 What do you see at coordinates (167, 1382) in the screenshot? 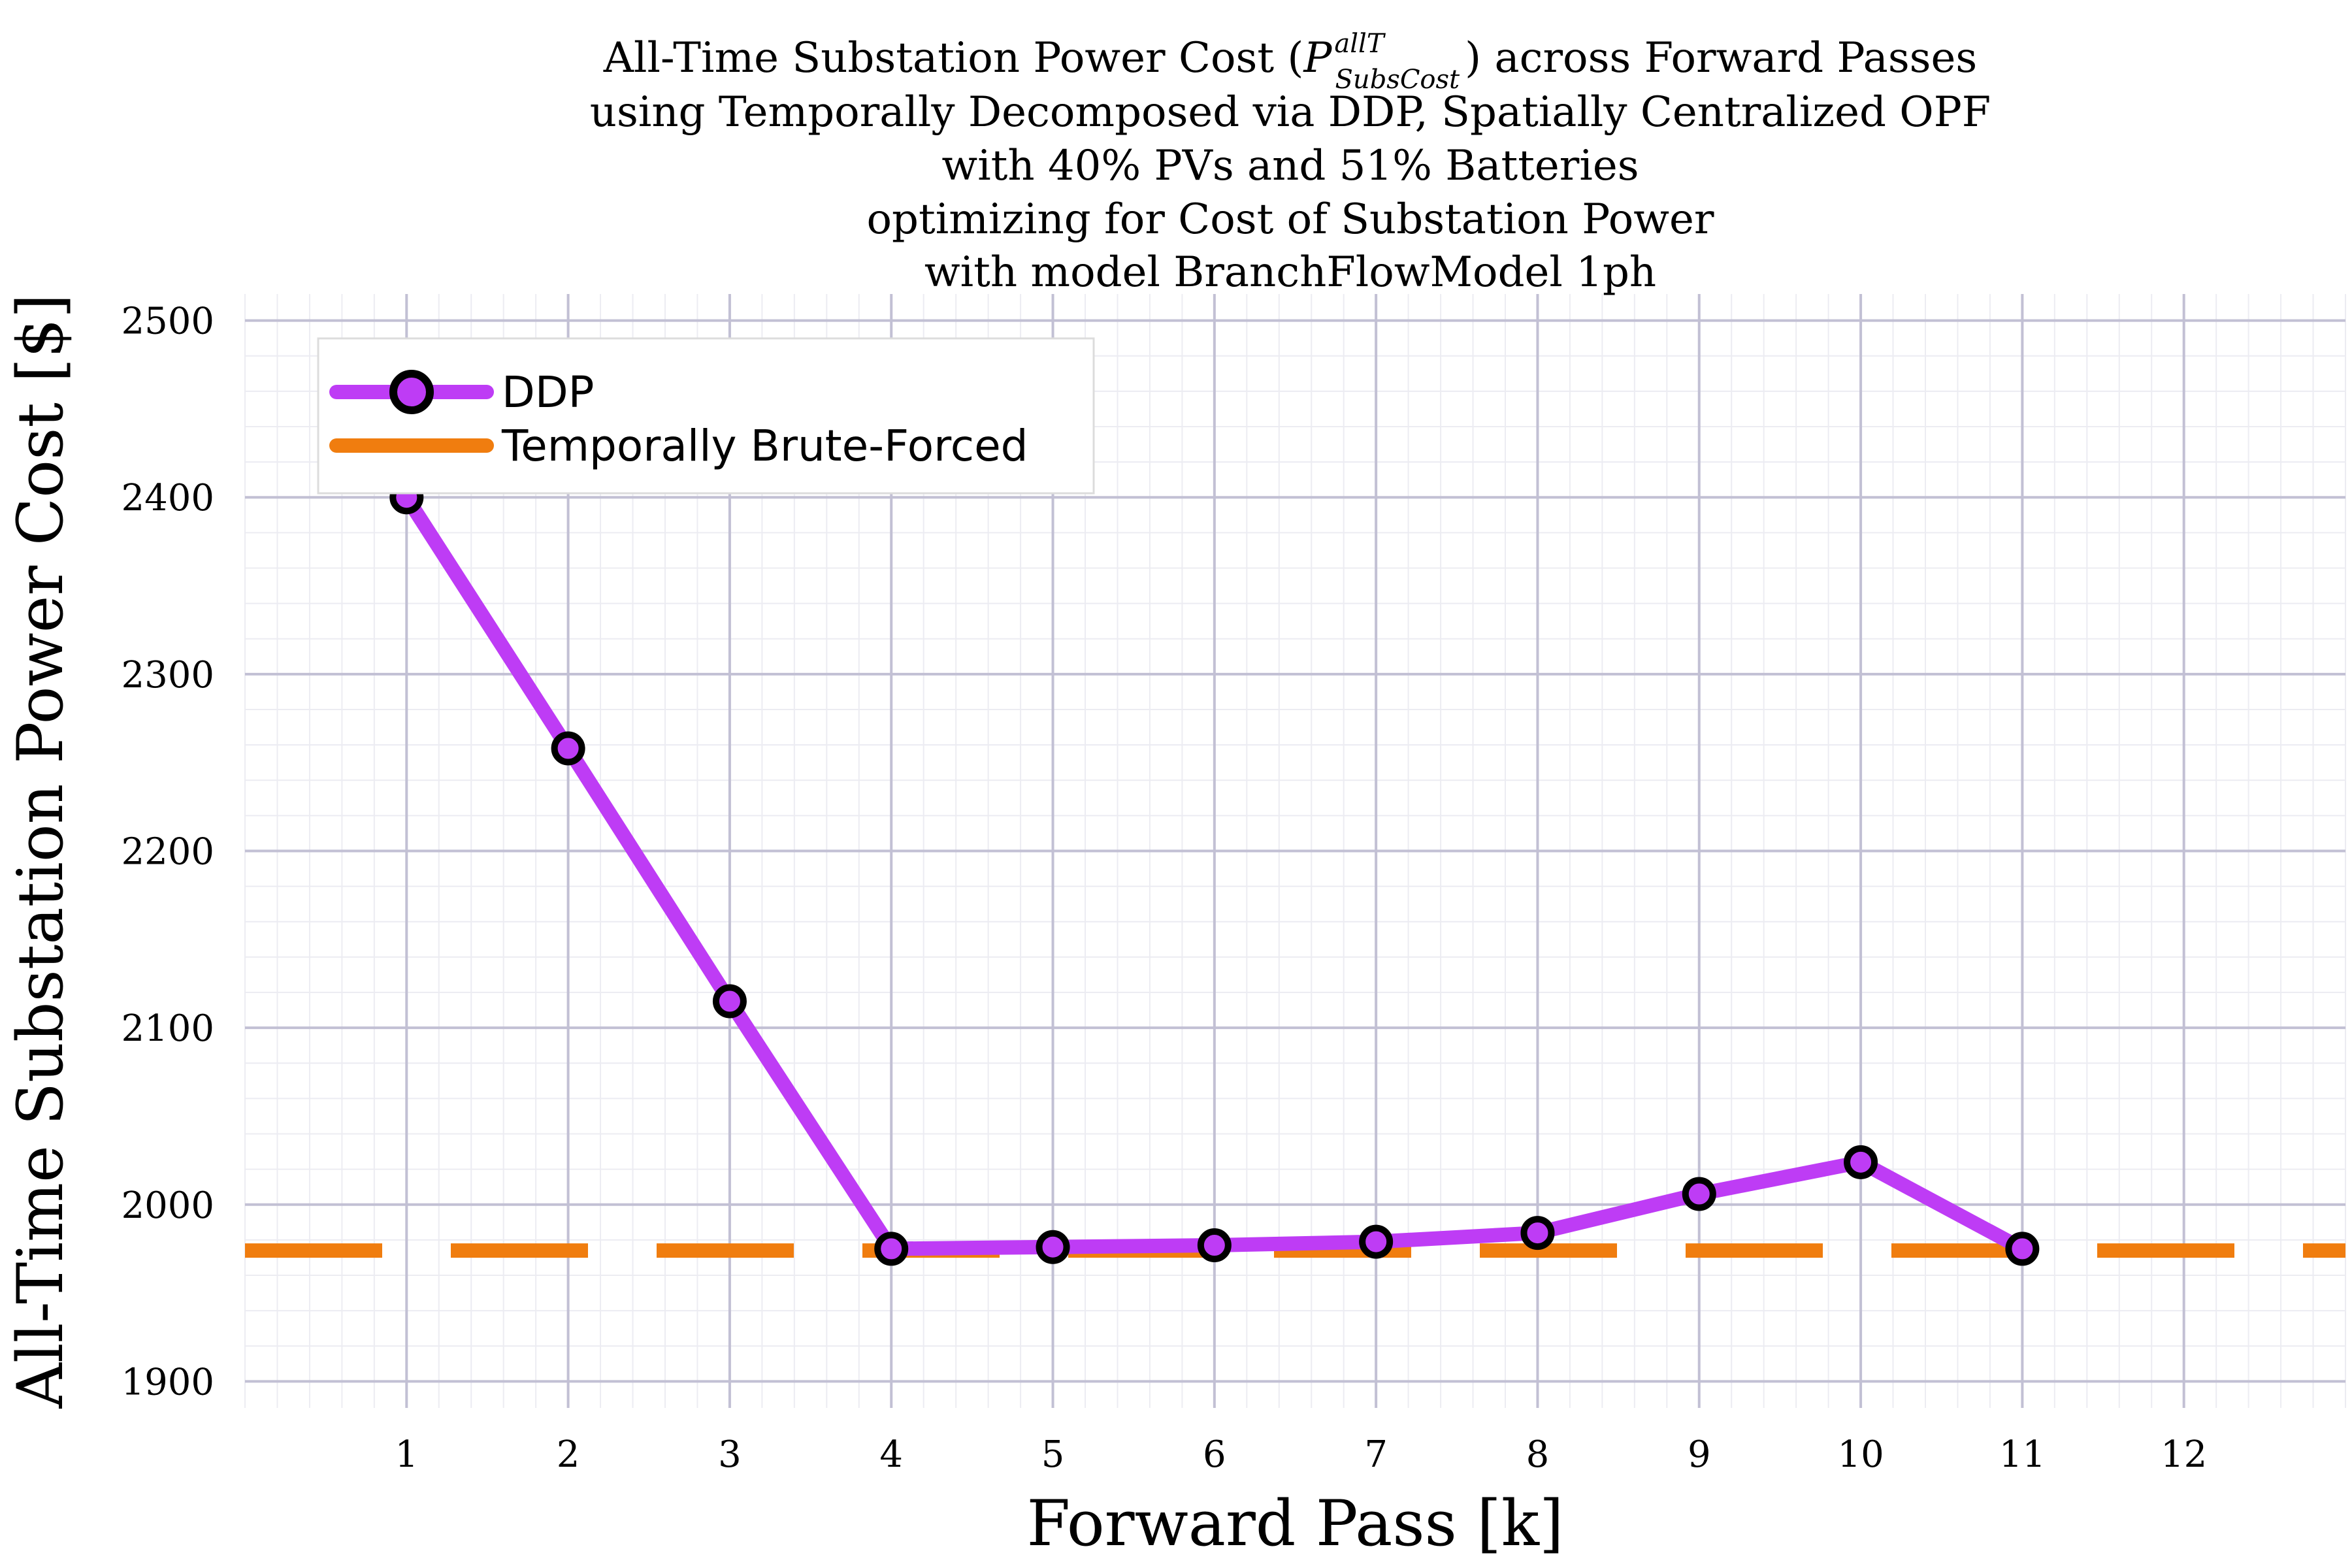
I see `y-tick-label: 1900` at bounding box center [167, 1382].